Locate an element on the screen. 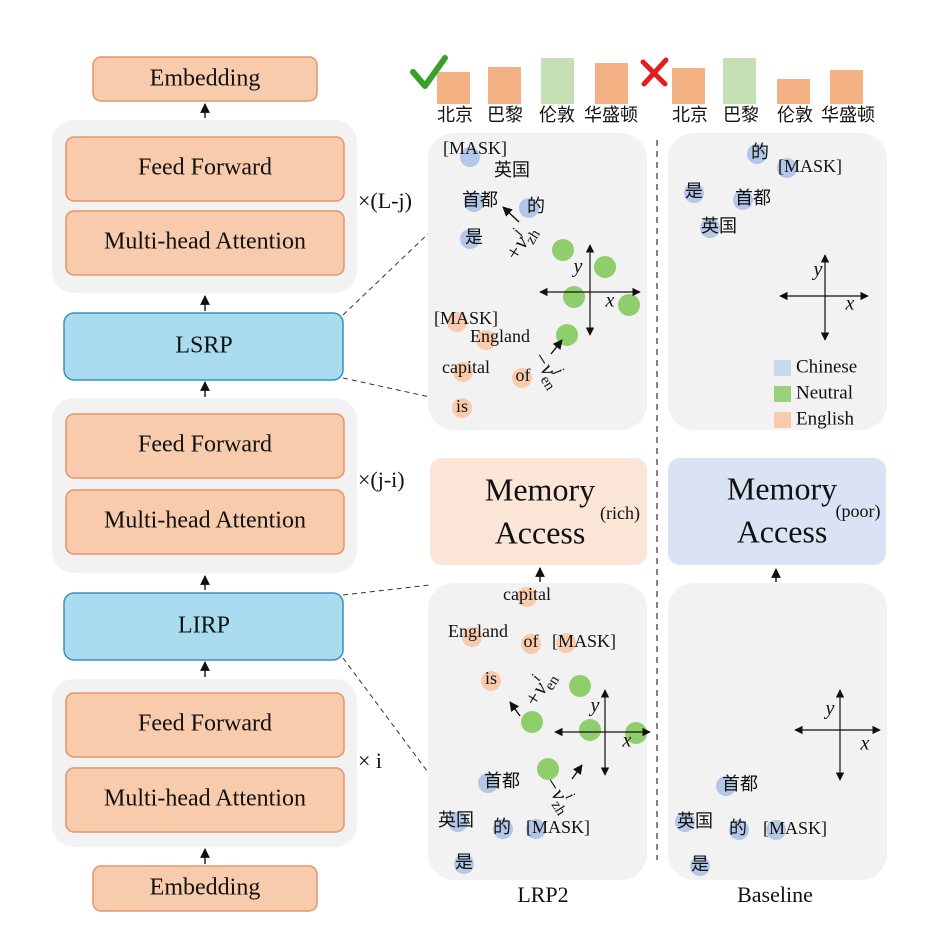  point-label: 英国 is located at coordinates (719, 226).